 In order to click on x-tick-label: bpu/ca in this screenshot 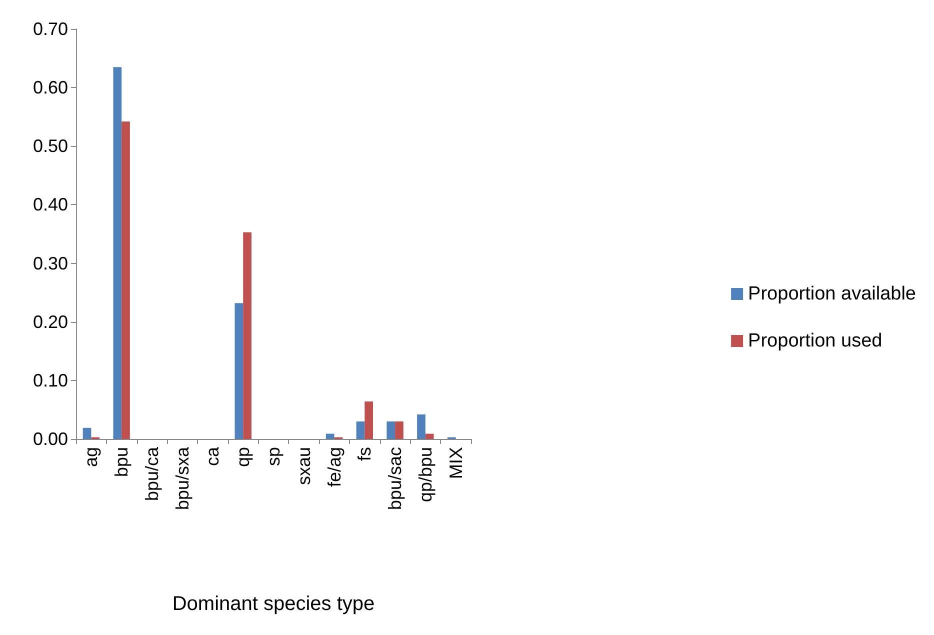, I will do `click(152, 474)`.